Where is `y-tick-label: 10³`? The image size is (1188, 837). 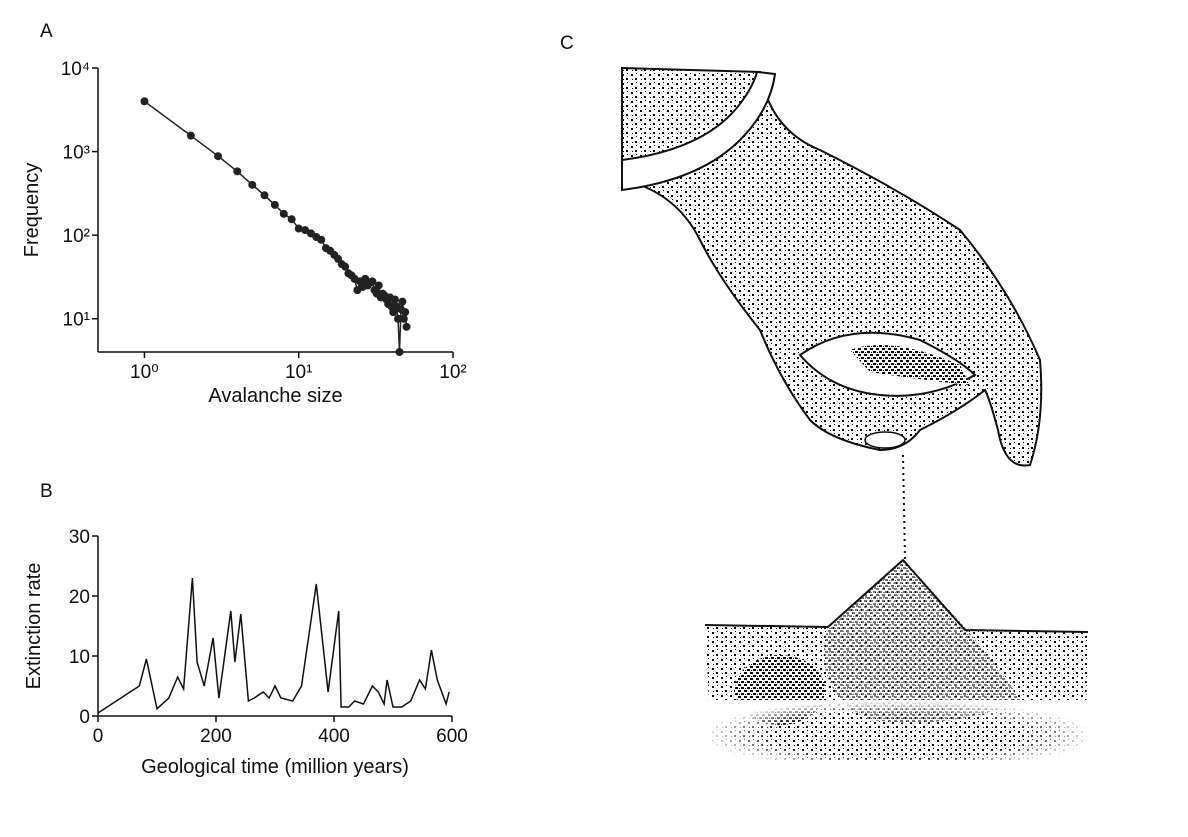
y-tick-label: 10³ is located at coordinates (76, 153).